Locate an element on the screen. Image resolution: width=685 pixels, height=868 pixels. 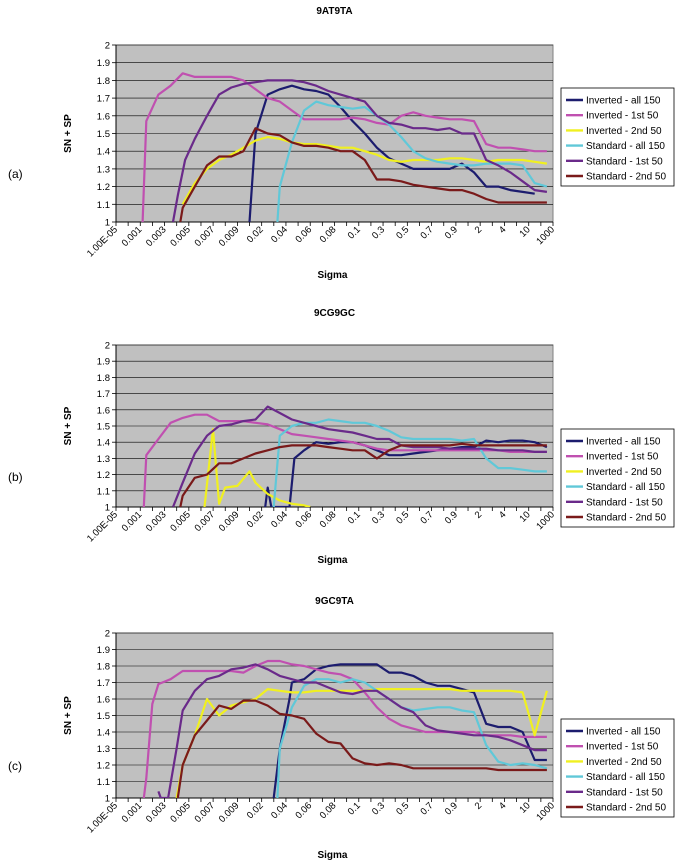
x-tick-label: 0.04 is located at coordinates (279, 234).